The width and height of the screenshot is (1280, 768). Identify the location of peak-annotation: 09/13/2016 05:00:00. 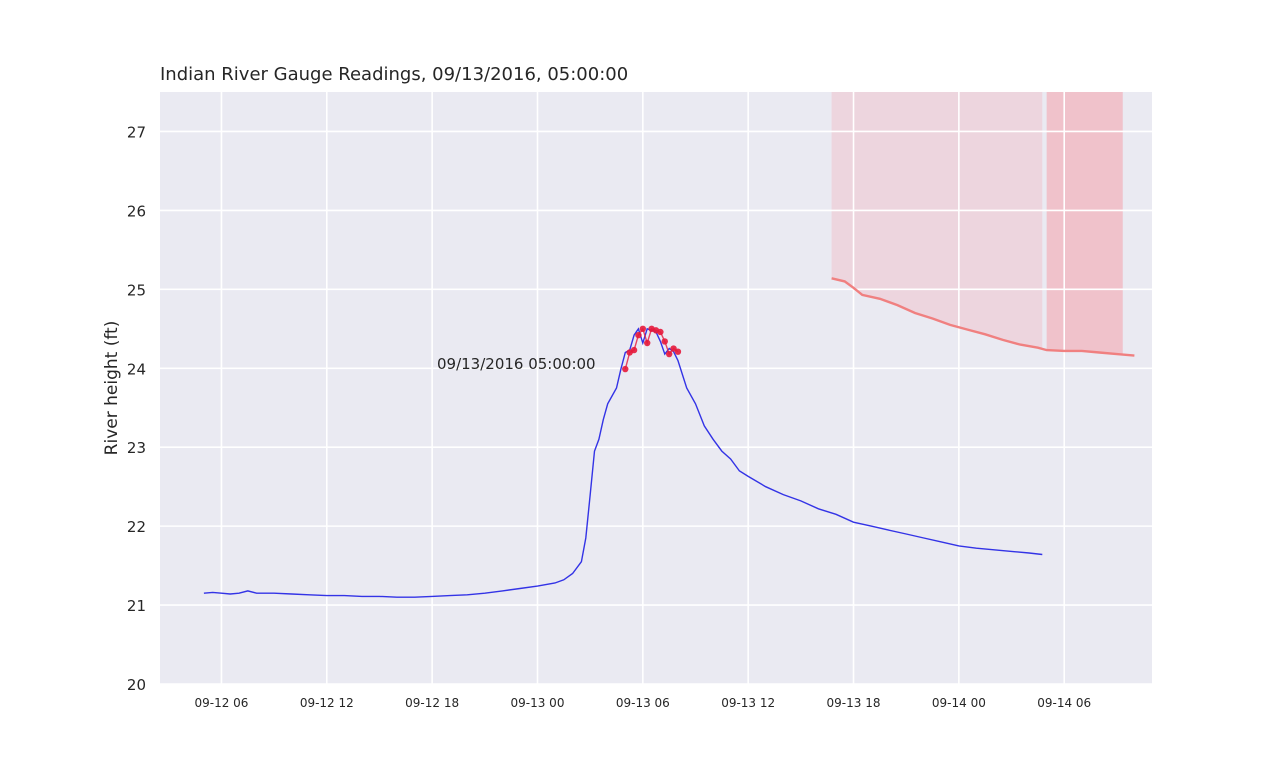
(516, 364).